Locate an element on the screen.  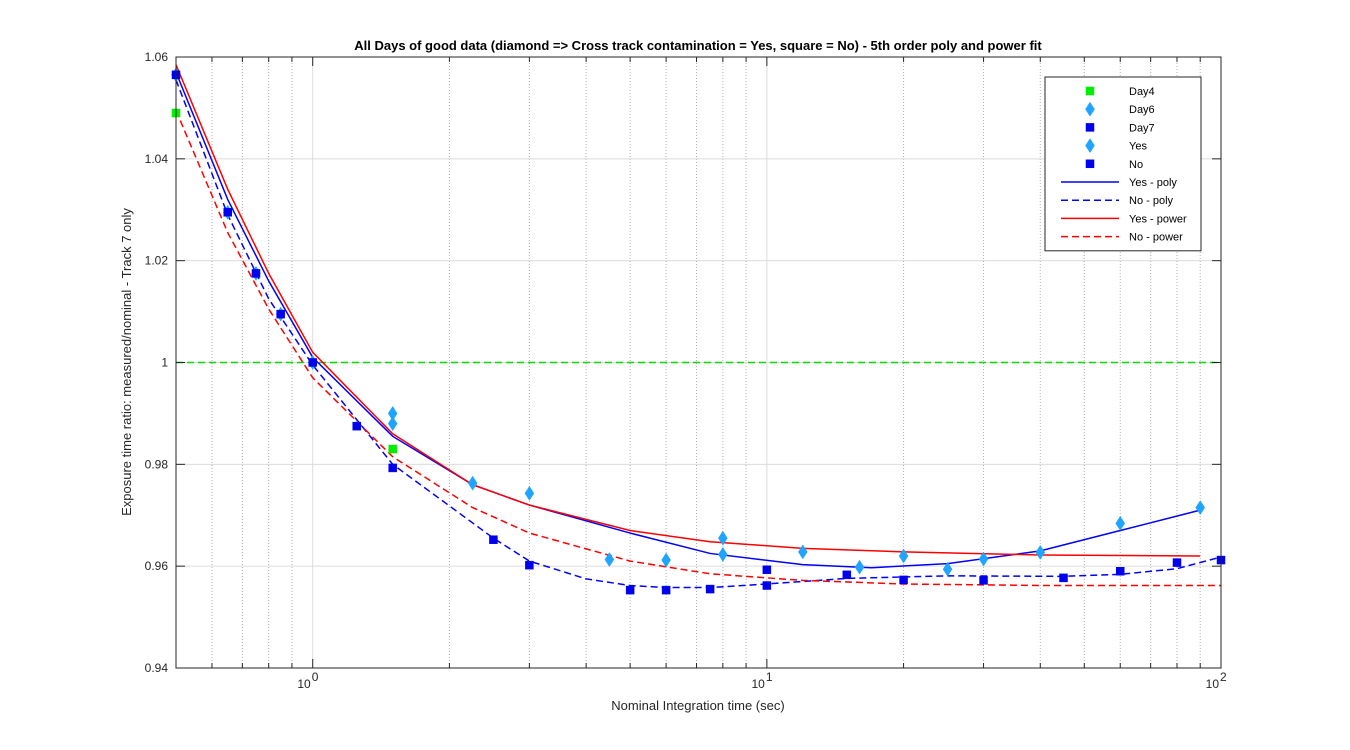
data-point-day4 is located at coordinates (392, 449).